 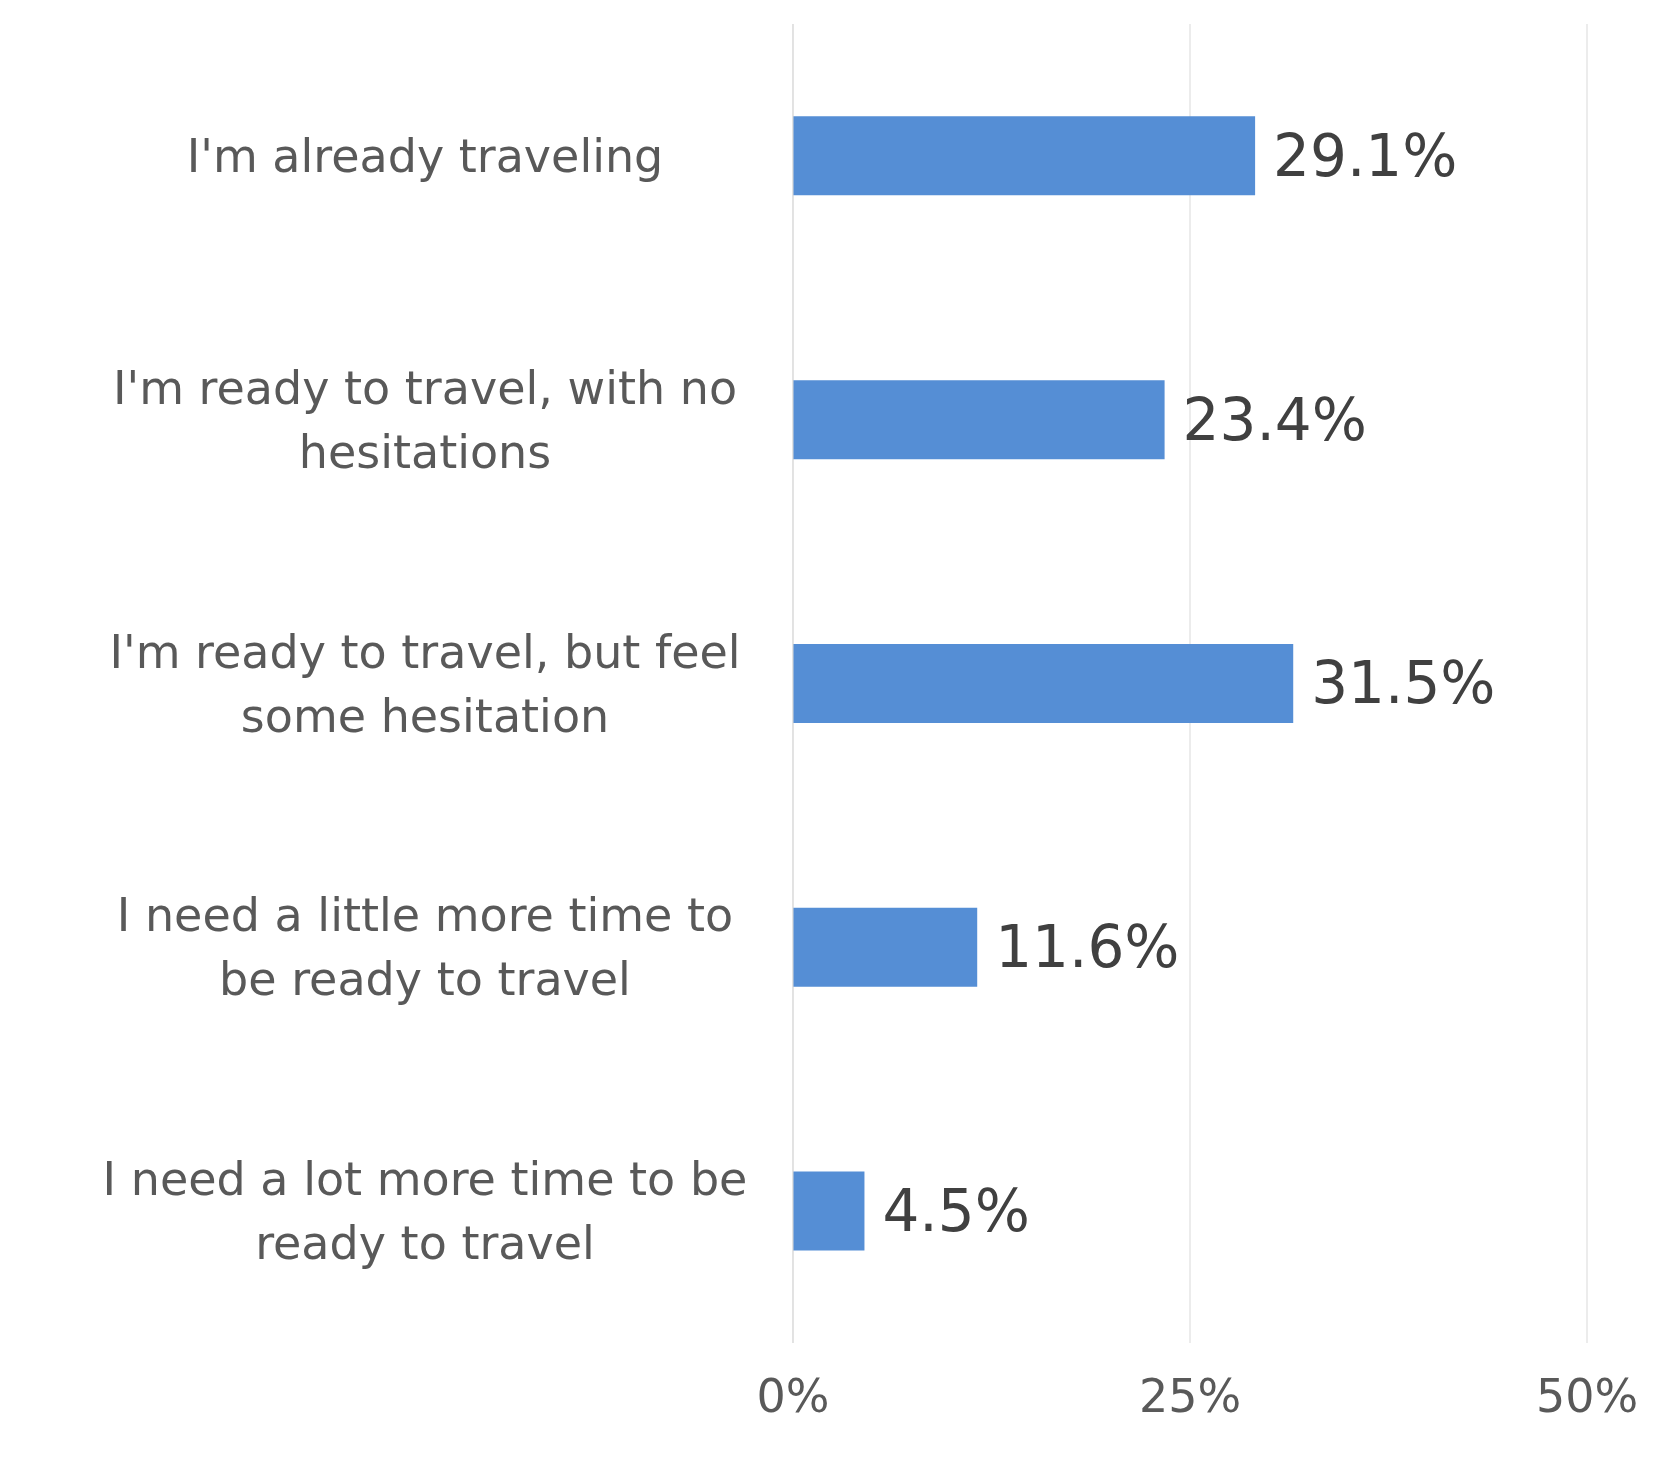 I want to click on y-tick-label: I need a little more time to be ready to travel, so click(x=425, y=947).